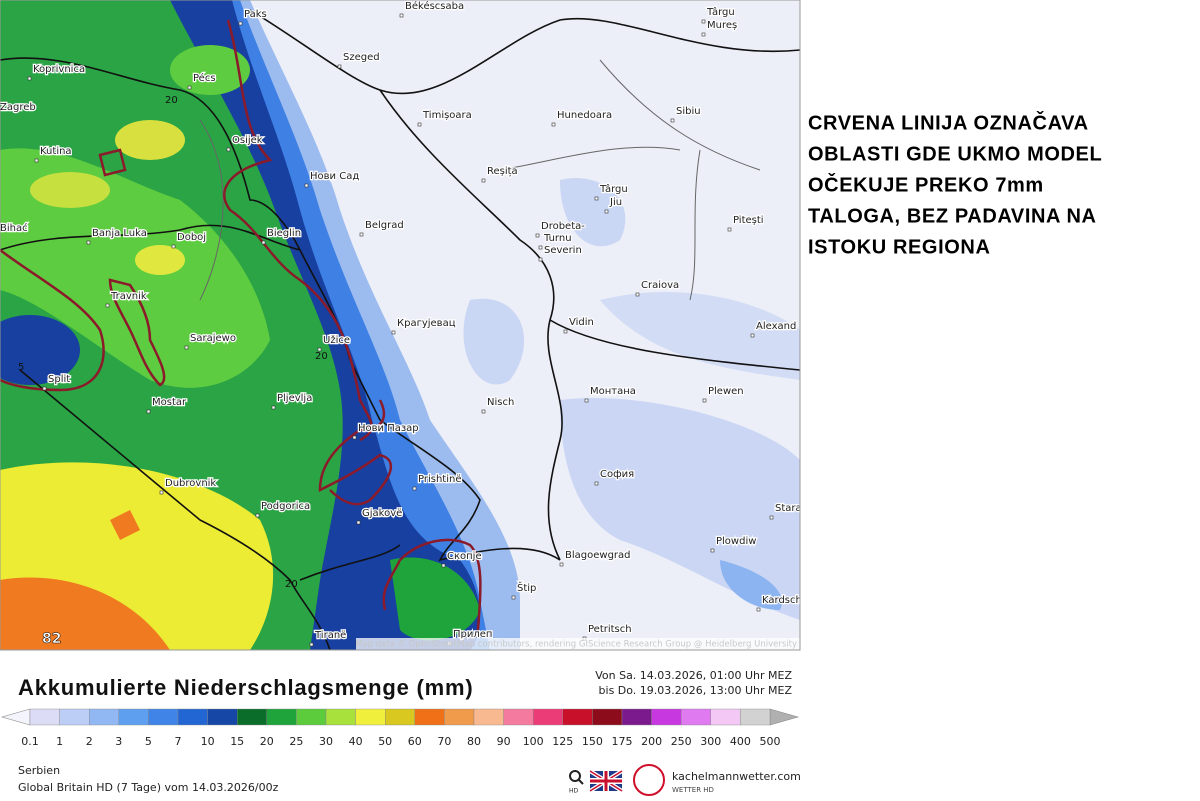 The image size is (1200, 801). I want to click on legend-level: 80, so click(474, 741).